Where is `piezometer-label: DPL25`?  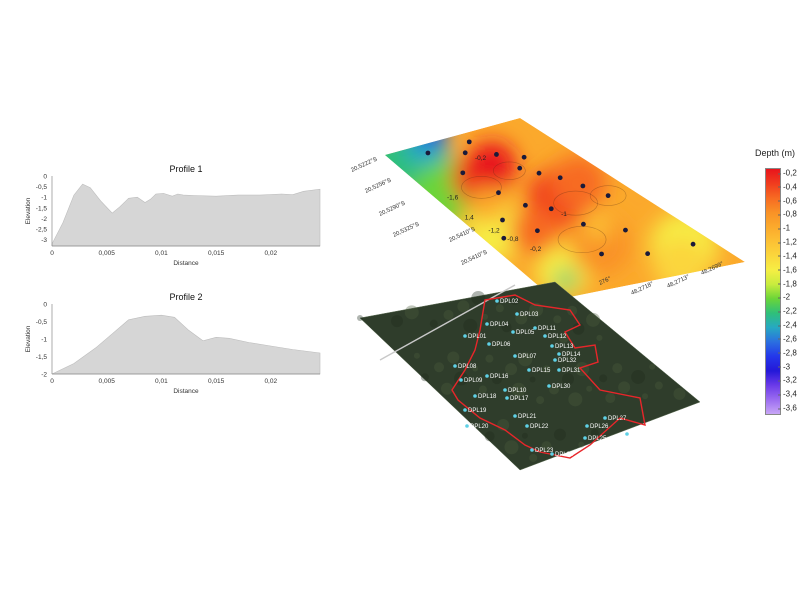
piezometer-label: DPL25 is located at coordinates (597, 439).